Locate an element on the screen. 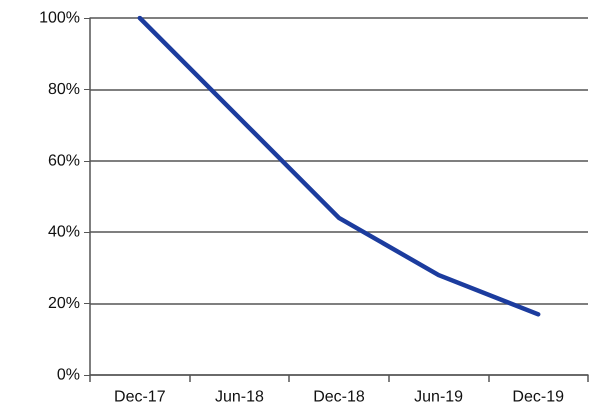 This screenshot has height=419, width=591. y-tick-label: 60% is located at coordinates (64, 161).